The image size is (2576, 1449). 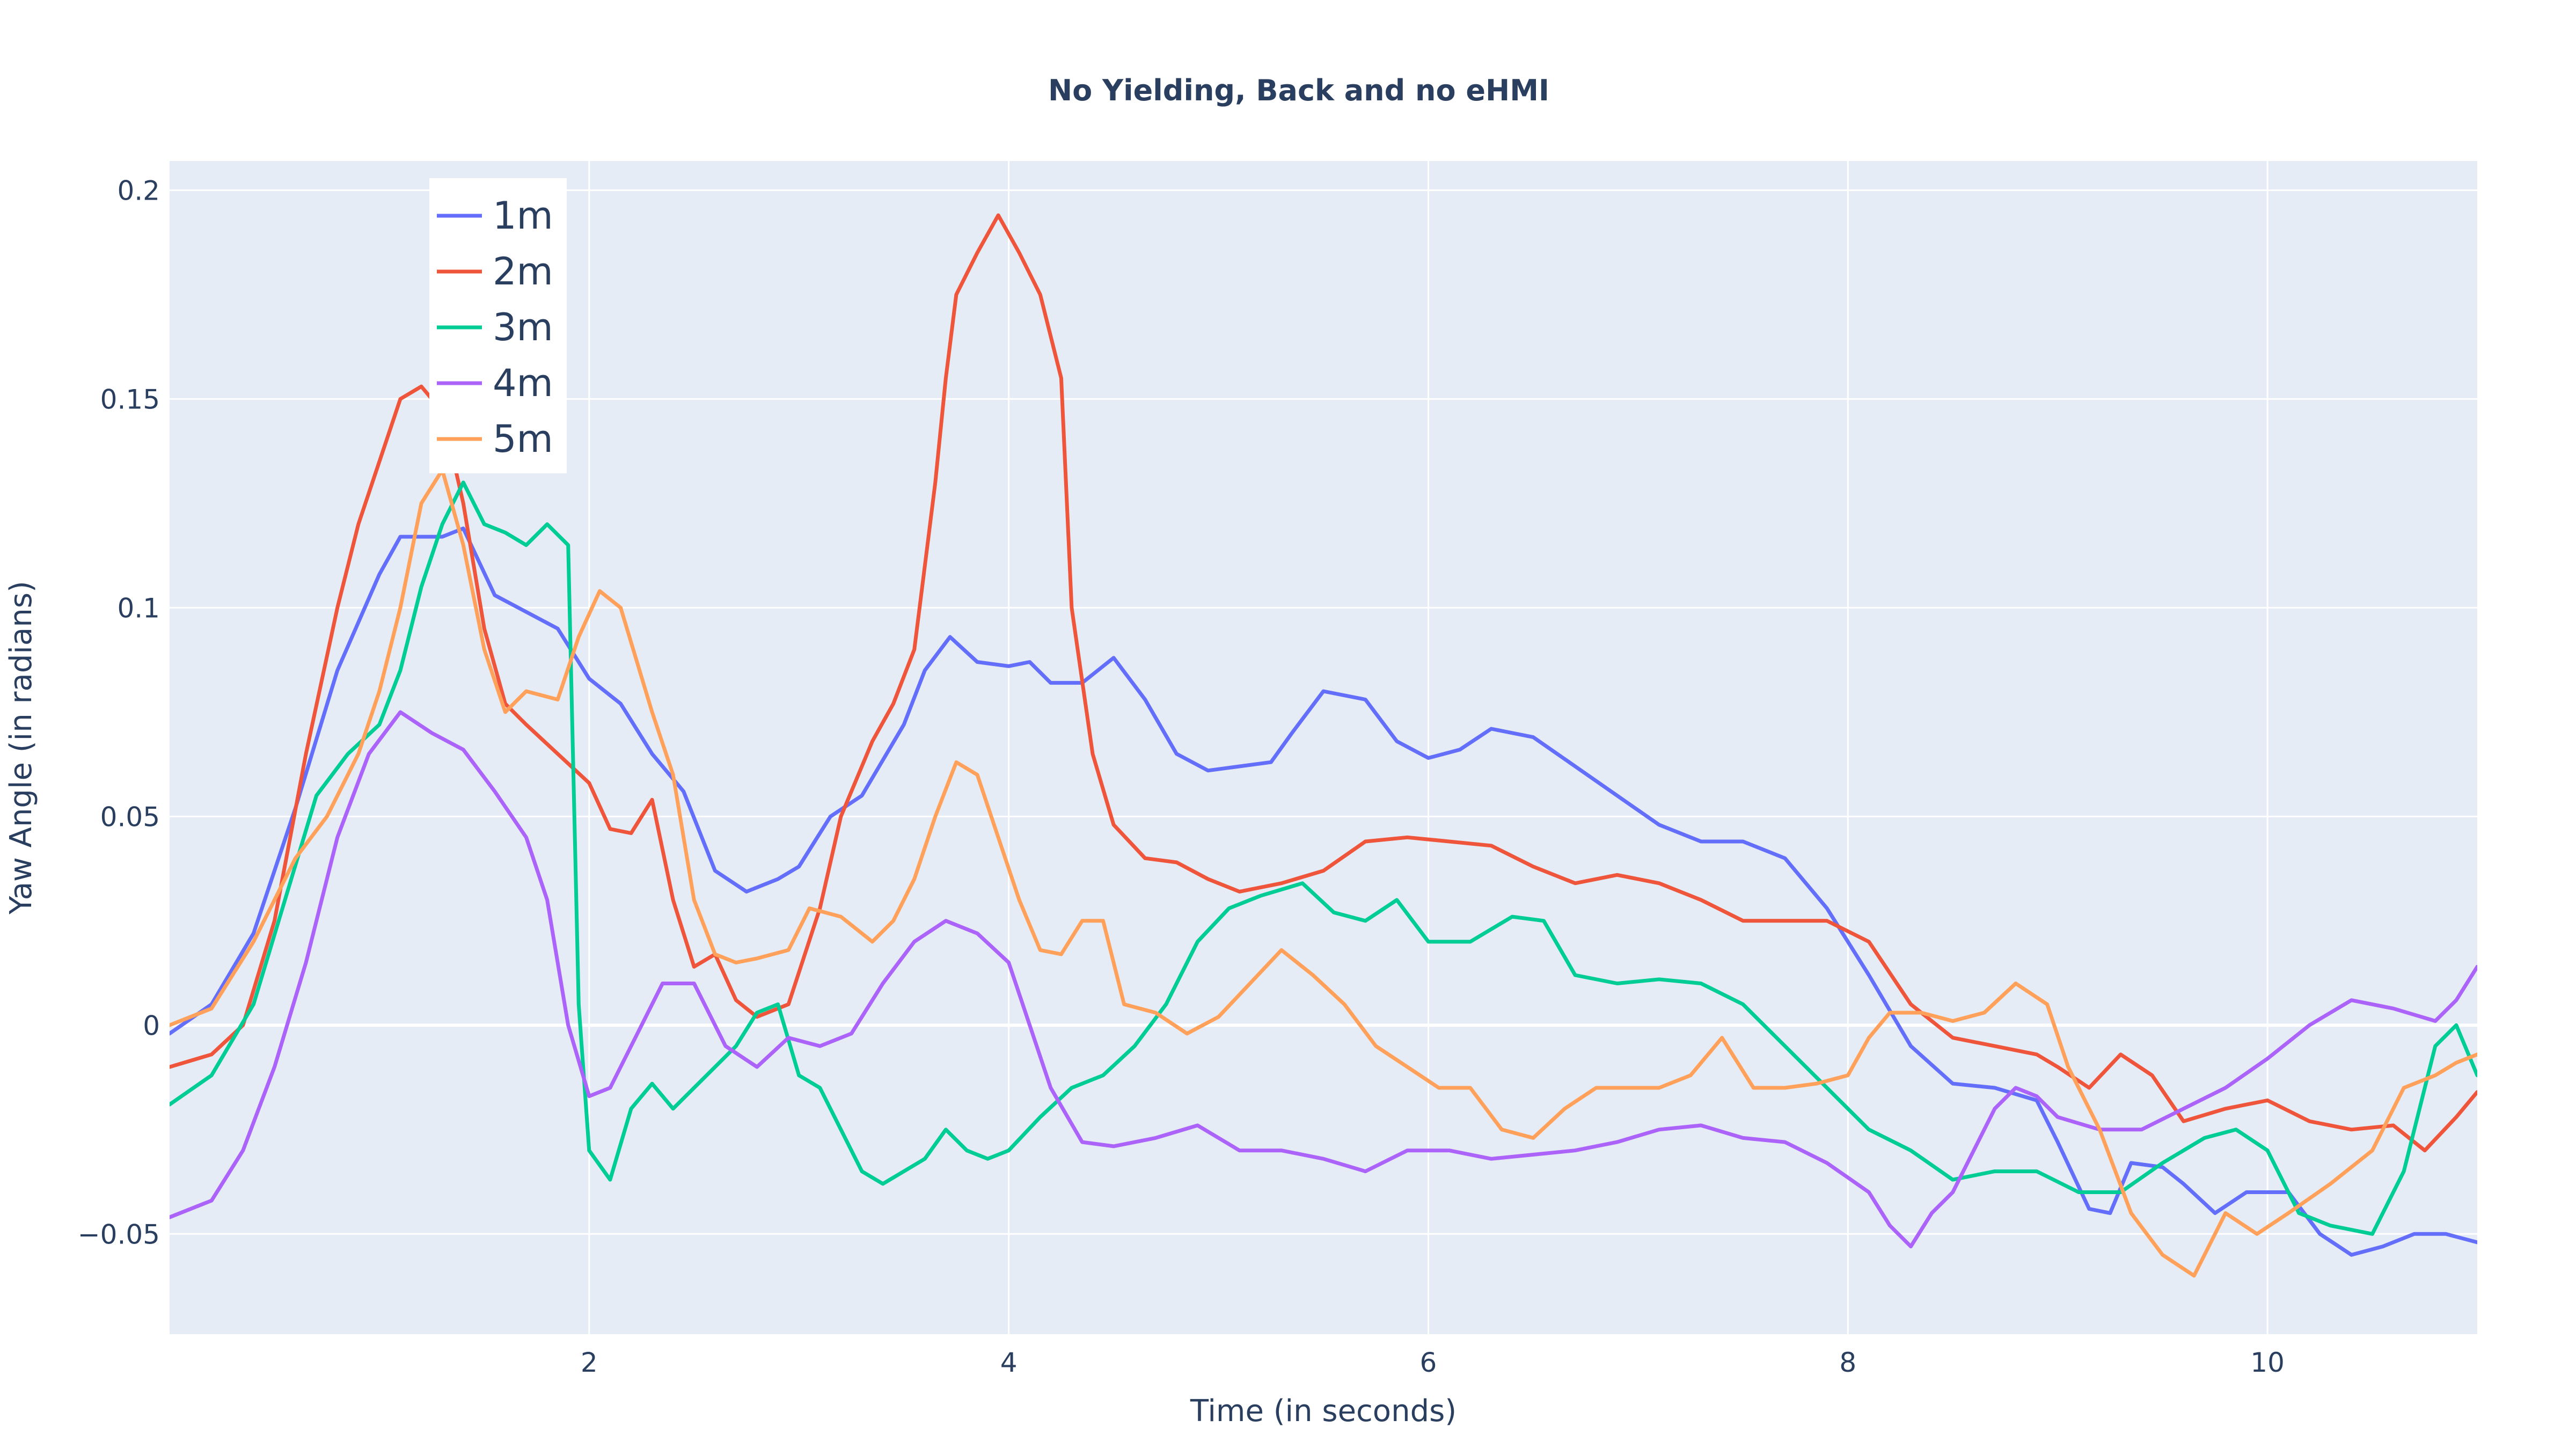 What do you see at coordinates (1009, 1362) in the screenshot?
I see `x-tick-label: 4` at bounding box center [1009, 1362].